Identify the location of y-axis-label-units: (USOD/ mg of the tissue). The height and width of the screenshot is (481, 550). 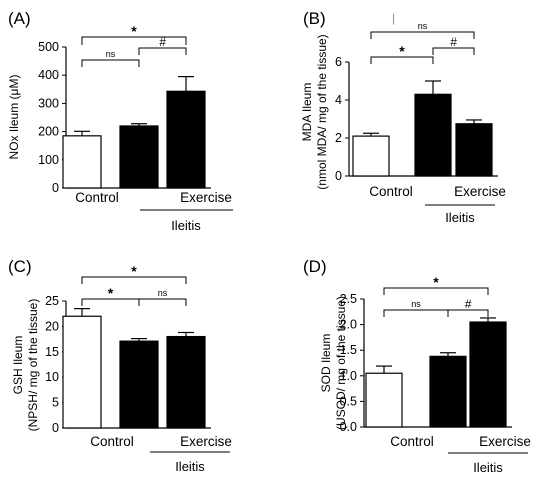
(341, 363).